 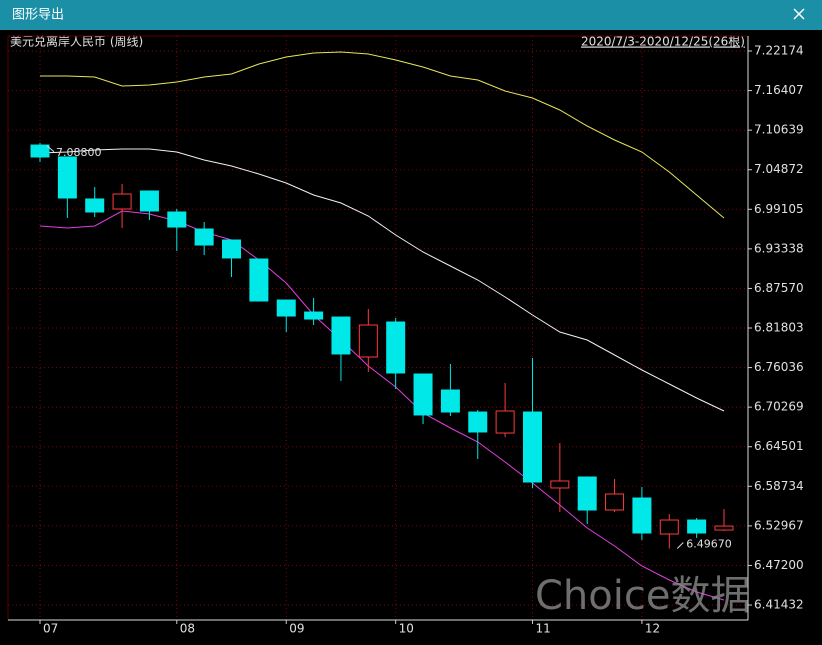 I want to click on y-tick-label: 7.04872, so click(x=779, y=169).